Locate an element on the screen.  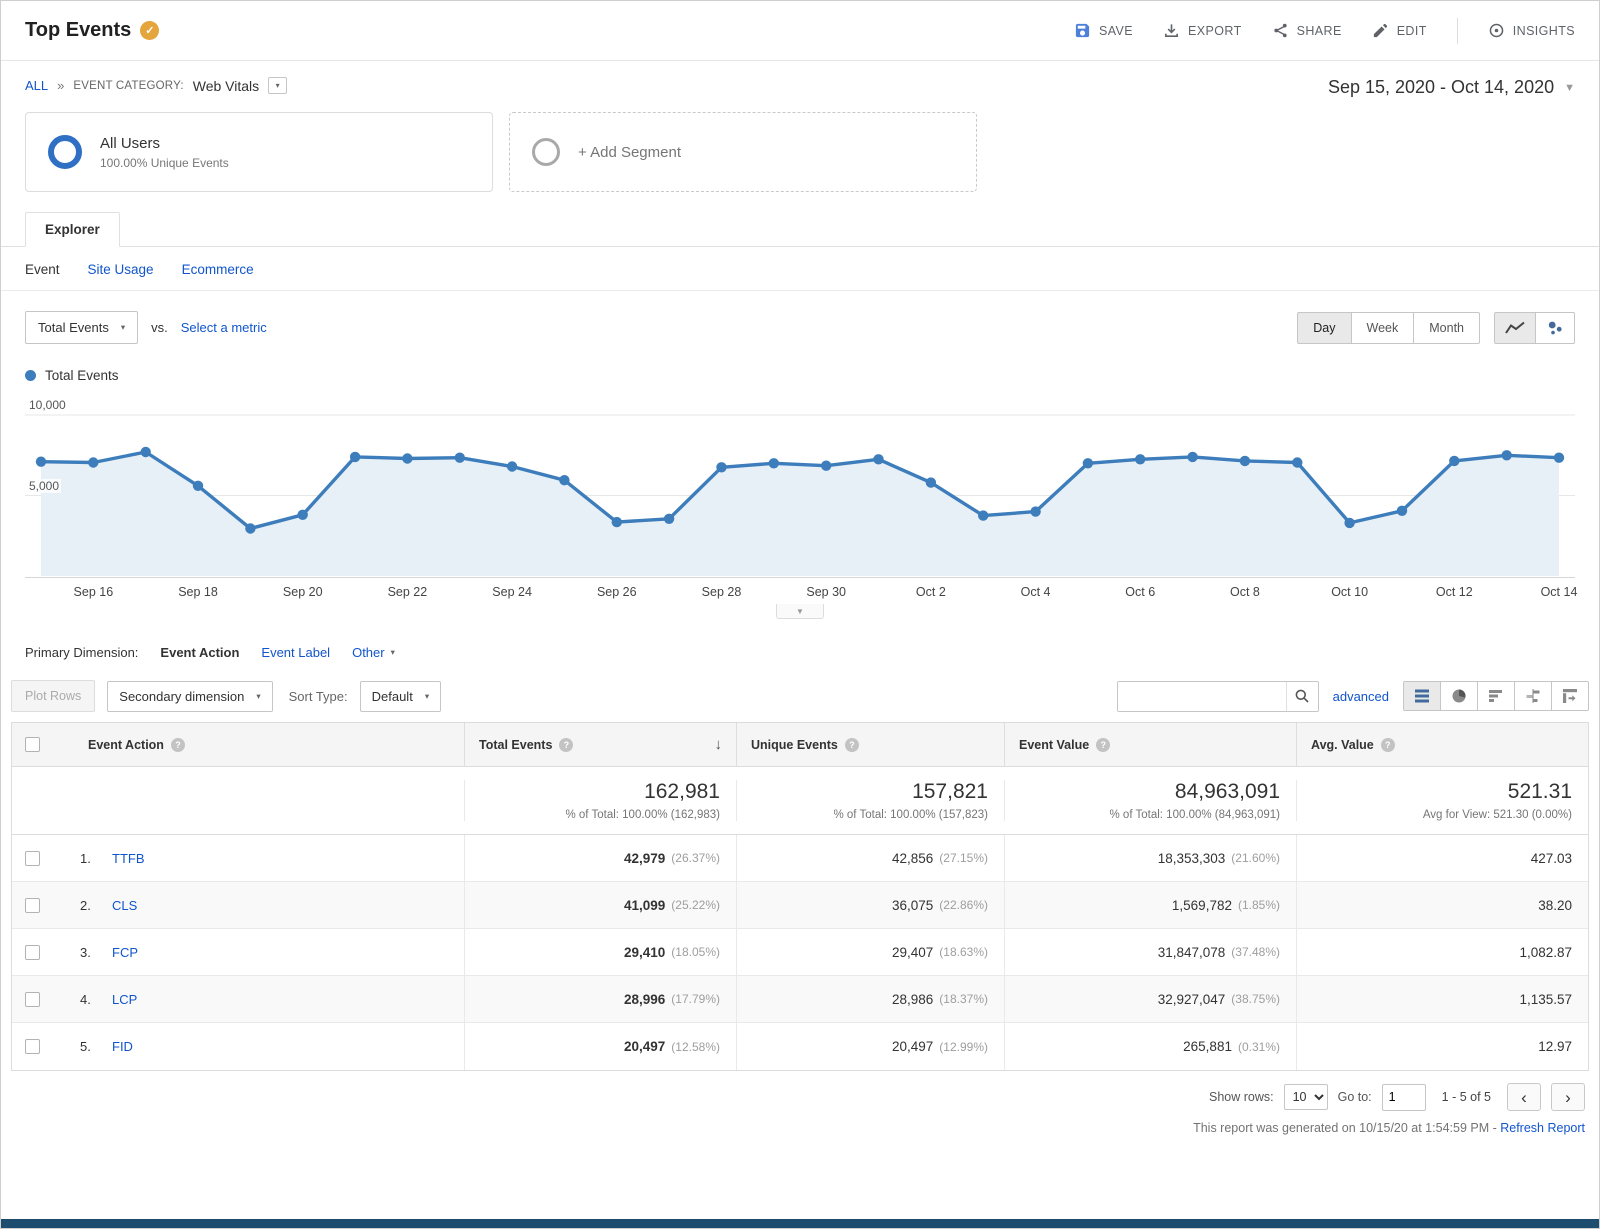
search-button is located at coordinates (1301, 696).